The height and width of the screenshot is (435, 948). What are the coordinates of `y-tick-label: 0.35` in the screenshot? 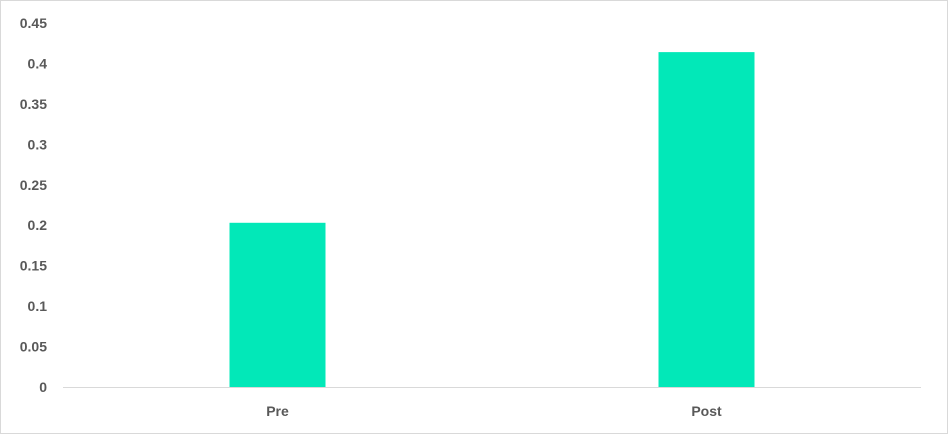 It's located at (33, 104).